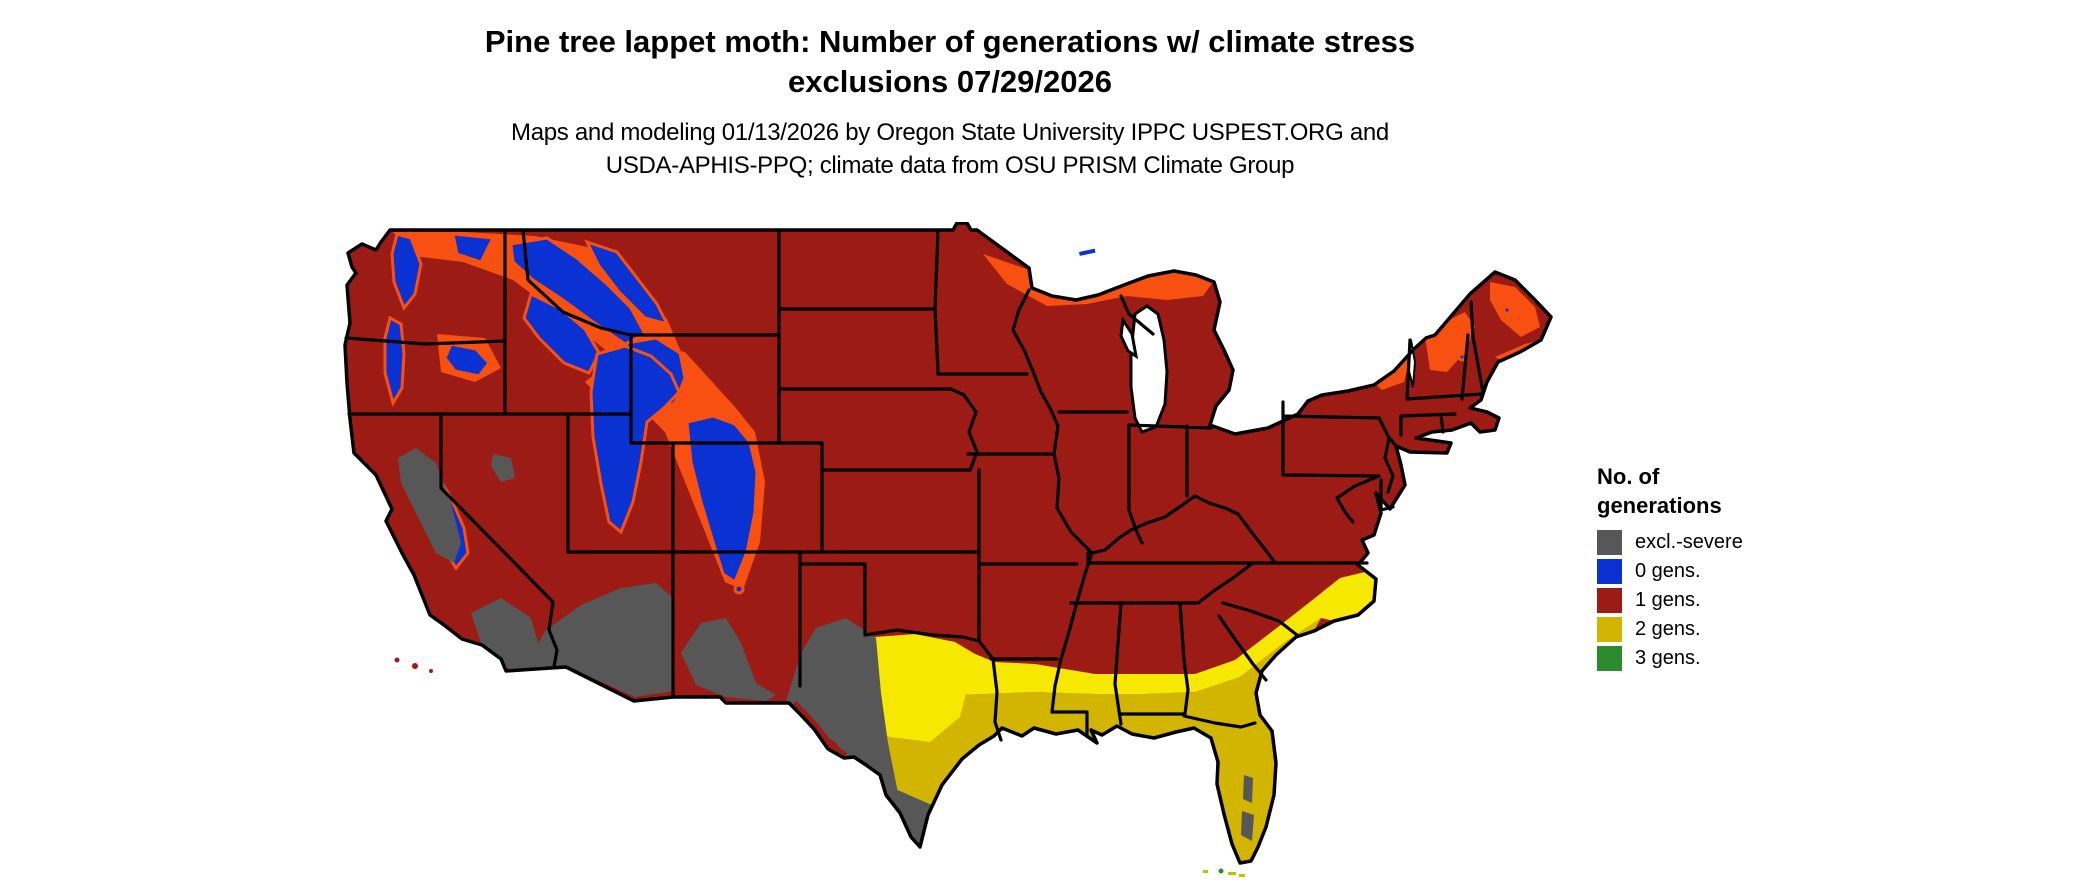 This screenshot has width=2100, height=892. Describe the element at coordinates (949, 81) in the screenshot. I see `page-title-line2: exclusions 07/29/2026` at that location.